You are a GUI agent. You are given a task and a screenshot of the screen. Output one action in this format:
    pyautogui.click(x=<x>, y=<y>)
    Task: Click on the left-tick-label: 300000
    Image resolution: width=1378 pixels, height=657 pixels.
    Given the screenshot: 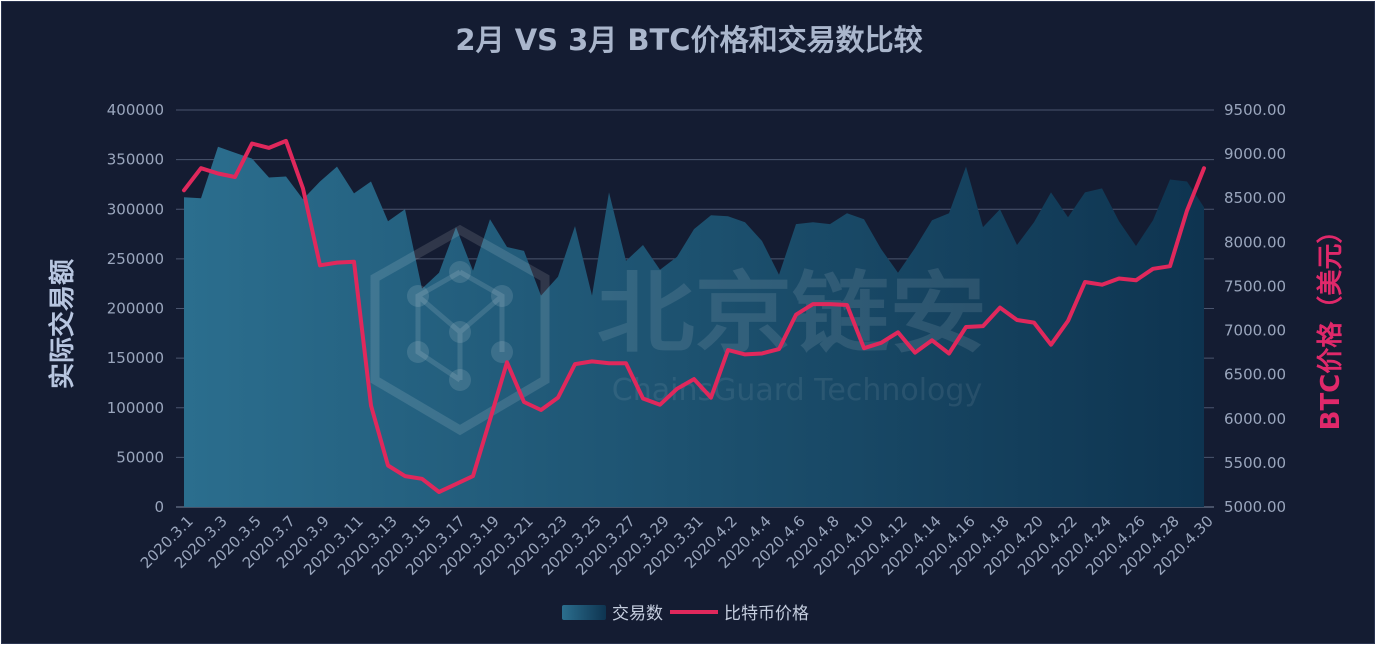 What is the action you would take?
    pyautogui.click(x=135, y=209)
    